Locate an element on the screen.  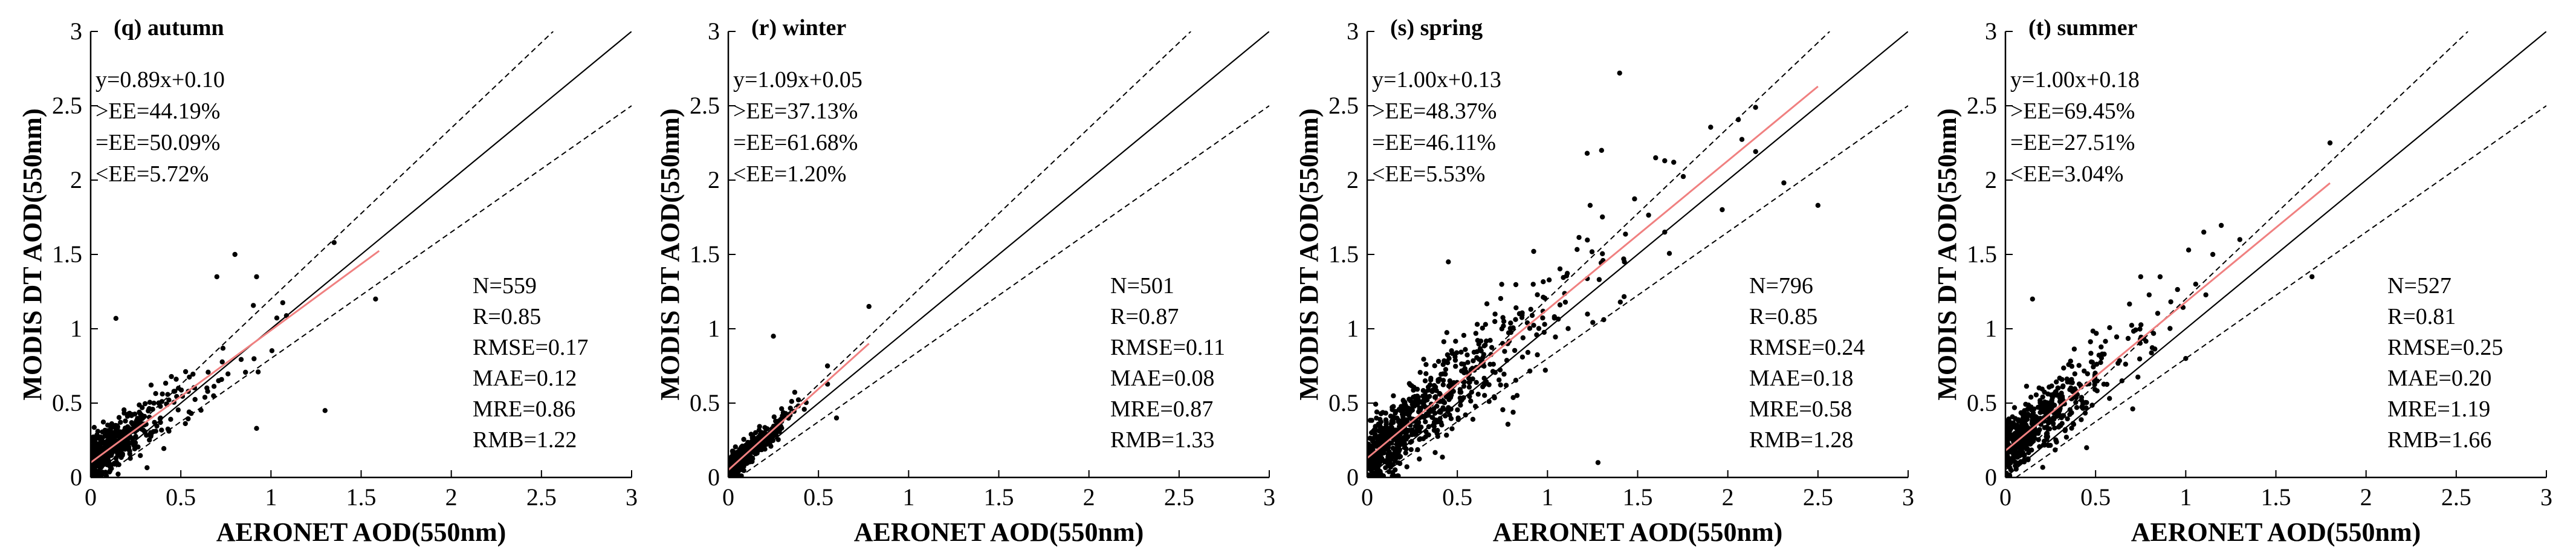
x-axis-label: AERONET AOD(550nm) is located at coordinates (1638, 532).